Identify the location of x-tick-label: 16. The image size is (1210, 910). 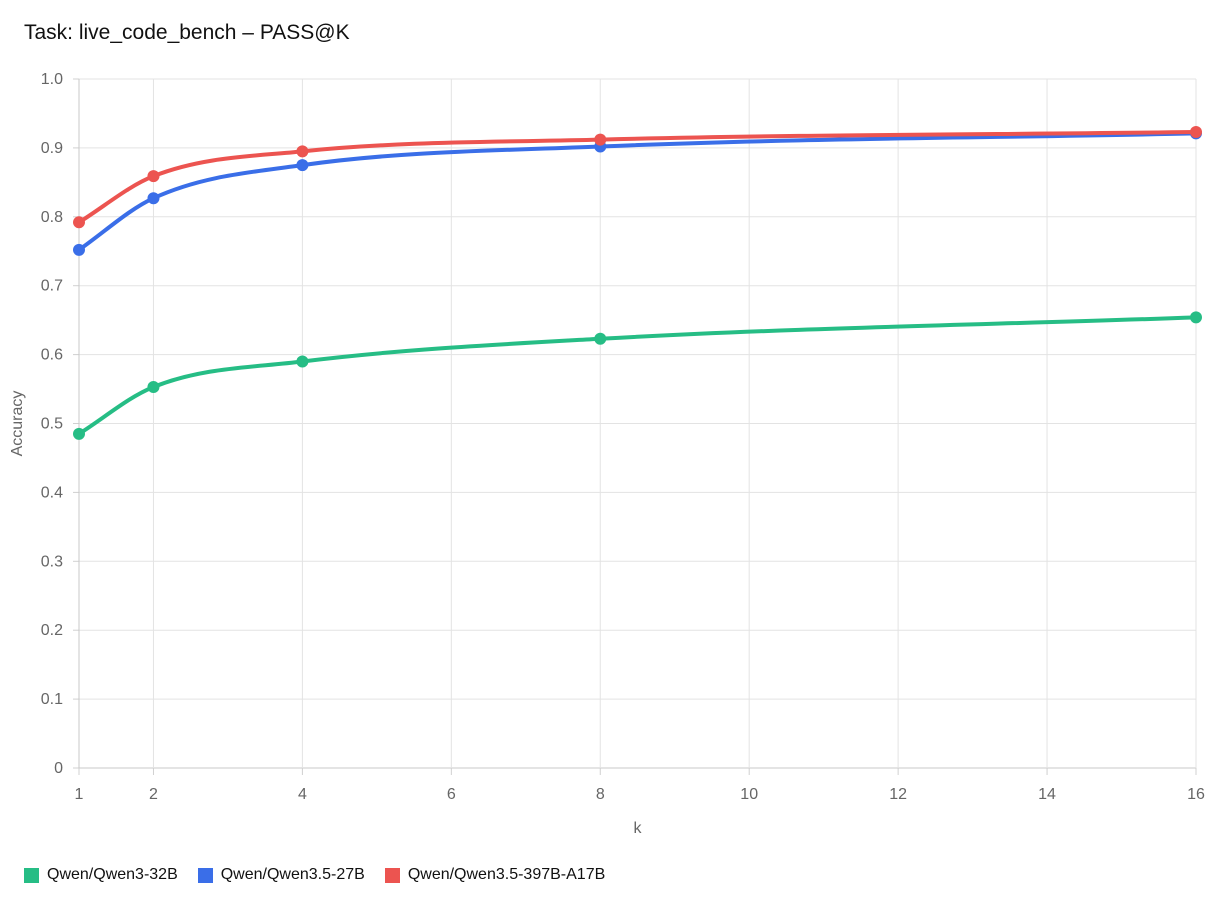
(1196, 794).